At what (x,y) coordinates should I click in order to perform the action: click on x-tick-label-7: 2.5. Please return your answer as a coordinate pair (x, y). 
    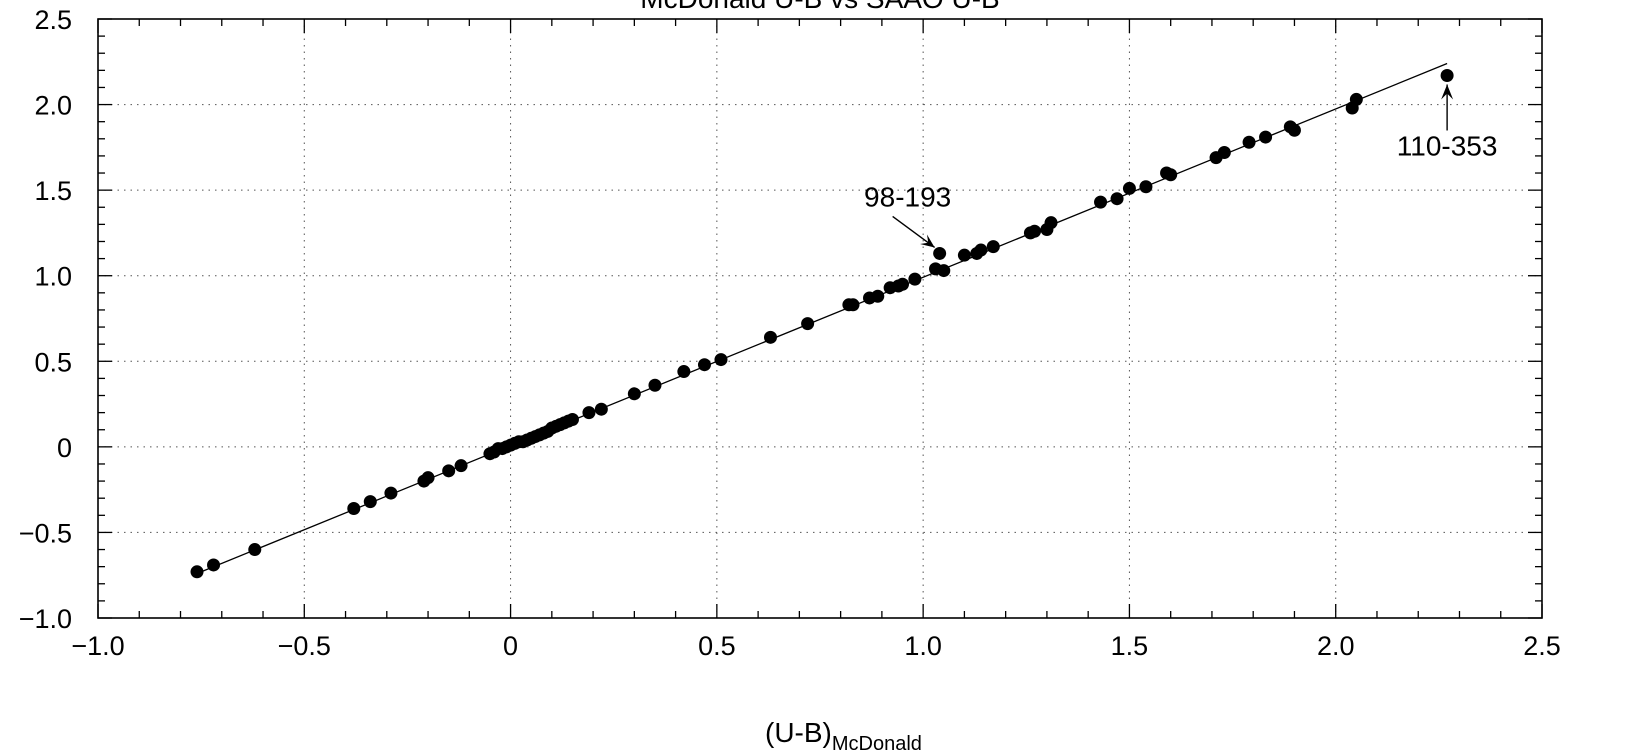
    Looking at the image, I should click on (1542, 646).